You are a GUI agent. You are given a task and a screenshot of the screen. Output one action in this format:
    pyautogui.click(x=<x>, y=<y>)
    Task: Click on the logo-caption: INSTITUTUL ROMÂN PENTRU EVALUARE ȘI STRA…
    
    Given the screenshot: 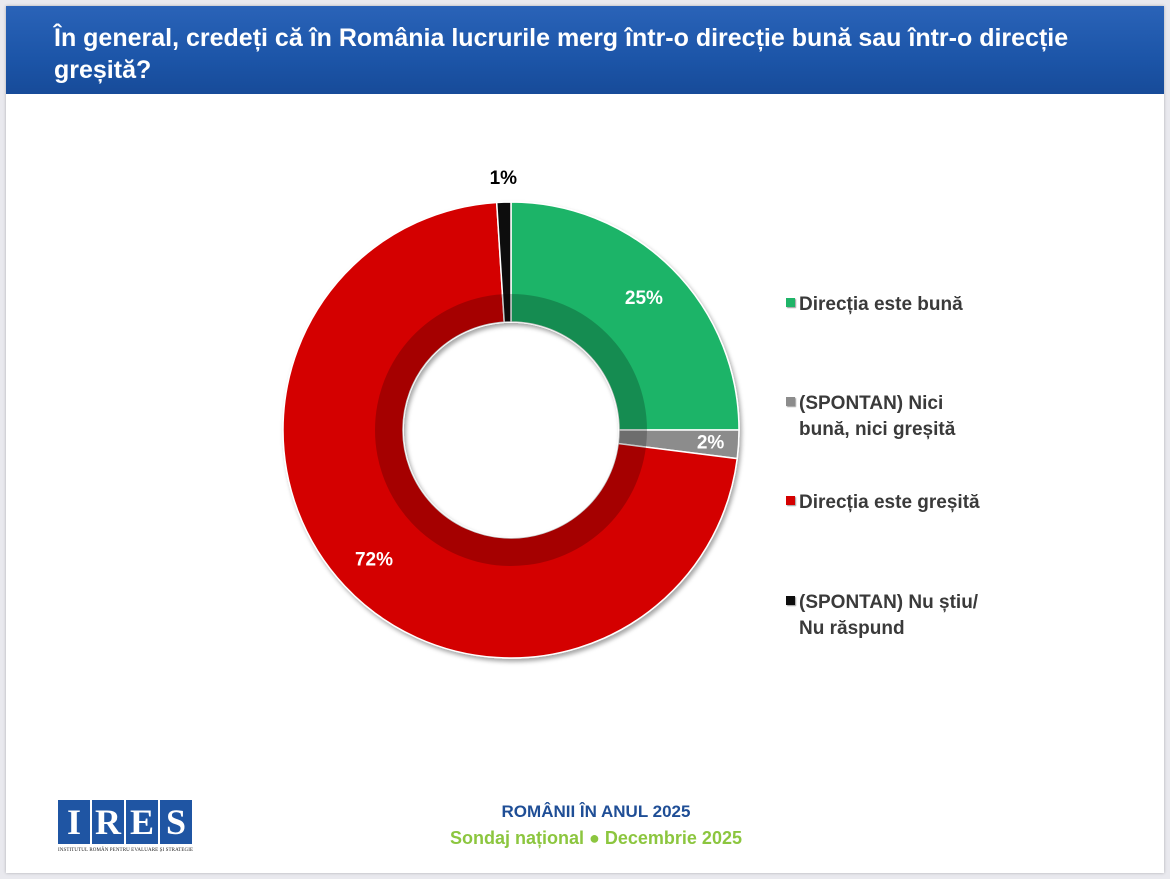 What is the action you would take?
    pyautogui.click(x=126, y=850)
    